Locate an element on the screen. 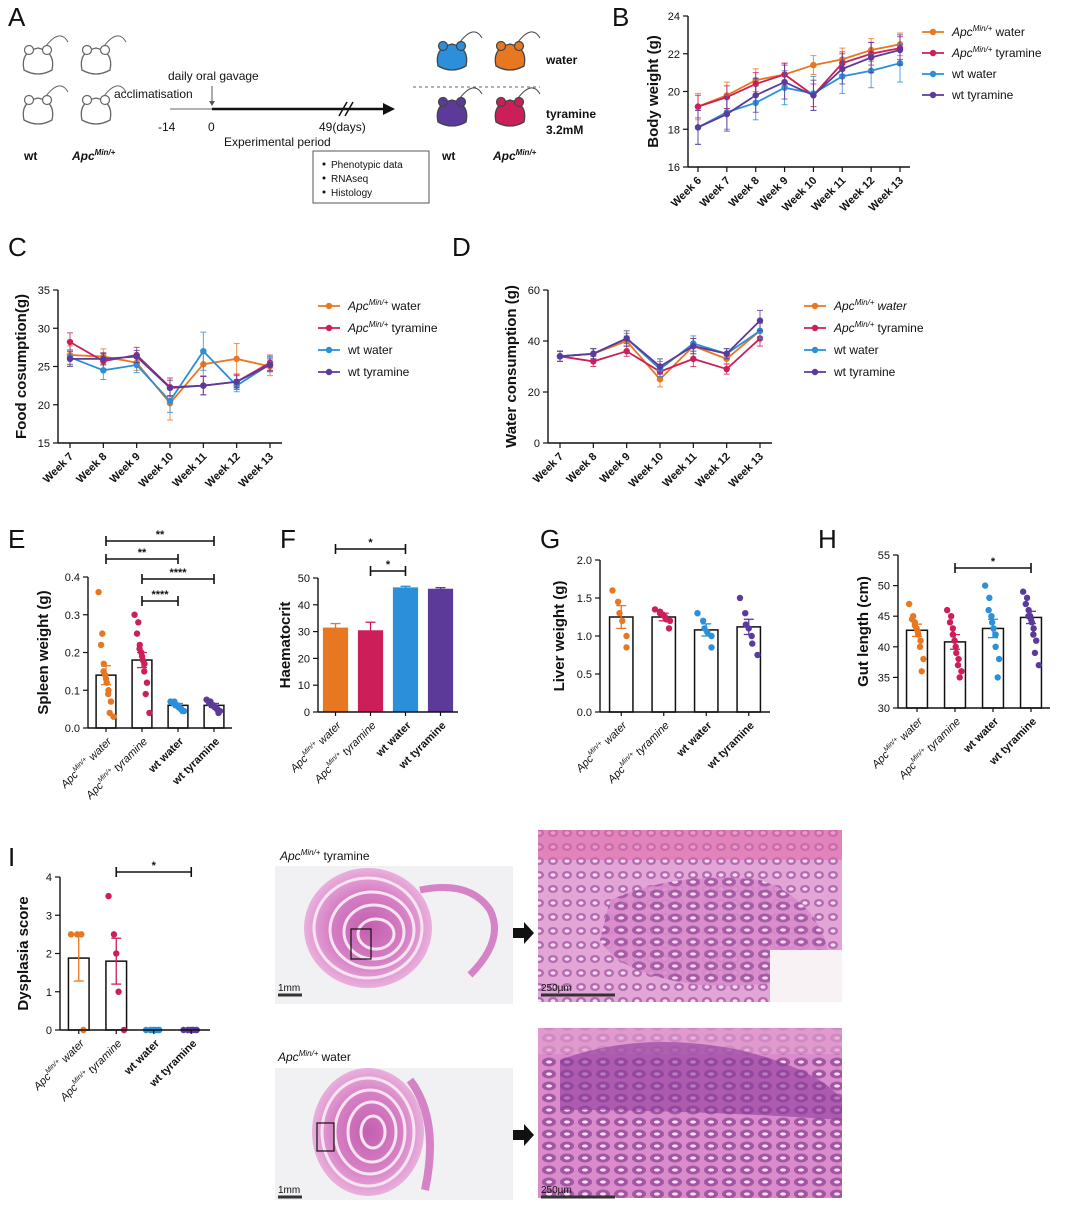  y-tick-label: 0.3 is located at coordinates (72, 616).